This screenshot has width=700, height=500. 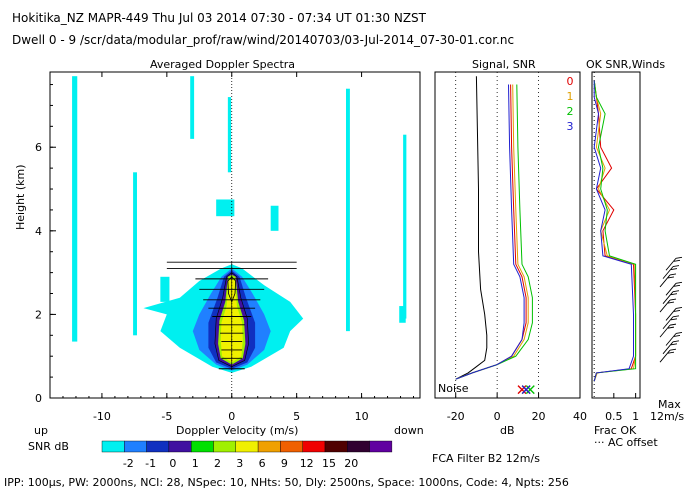 What do you see at coordinates (570, 96) in the screenshot?
I see `winds-legend-1: 1` at bounding box center [570, 96].